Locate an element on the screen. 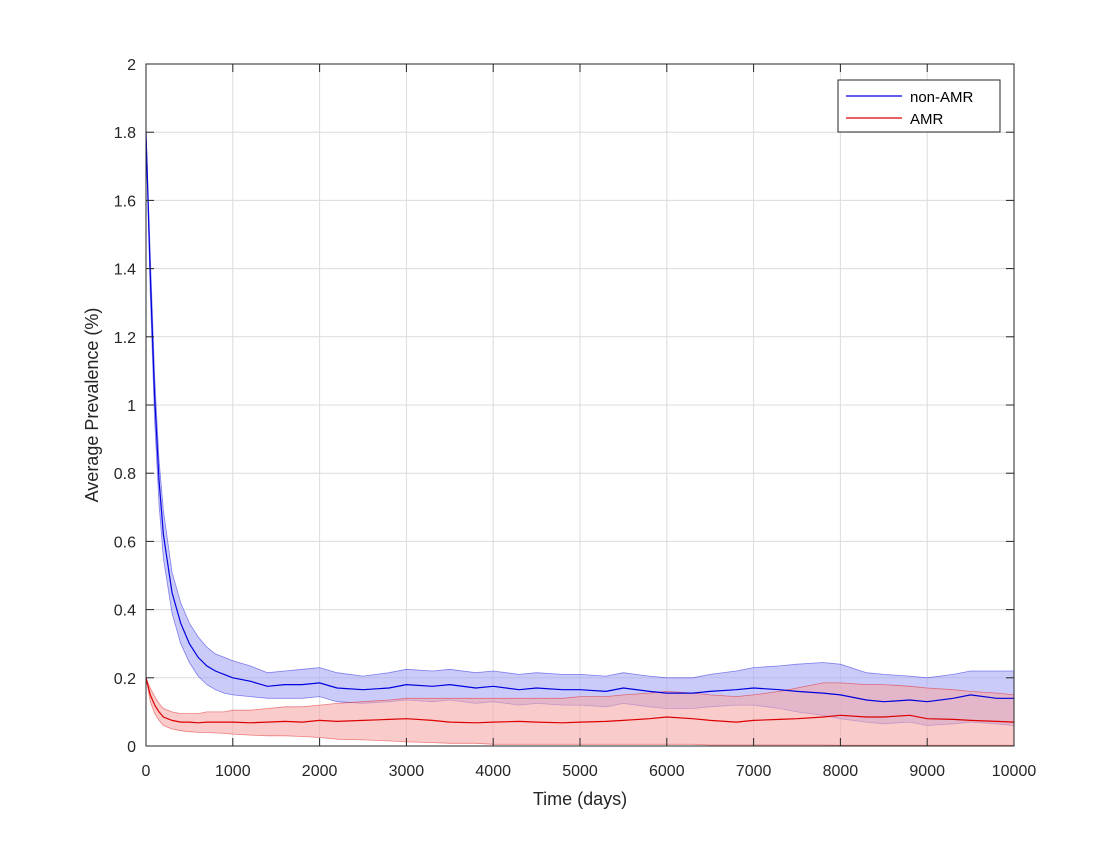 Image resolution: width=1120 pixels, height=845 pixels. y-tick-label: 1.4 is located at coordinates (125, 270).